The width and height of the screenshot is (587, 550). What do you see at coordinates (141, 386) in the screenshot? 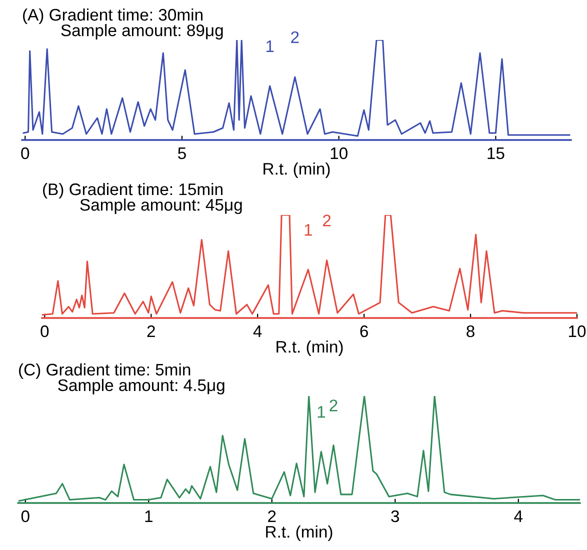
I see `chart-subtitle: Sample amount: 4.5μg` at bounding box center [141, 386].